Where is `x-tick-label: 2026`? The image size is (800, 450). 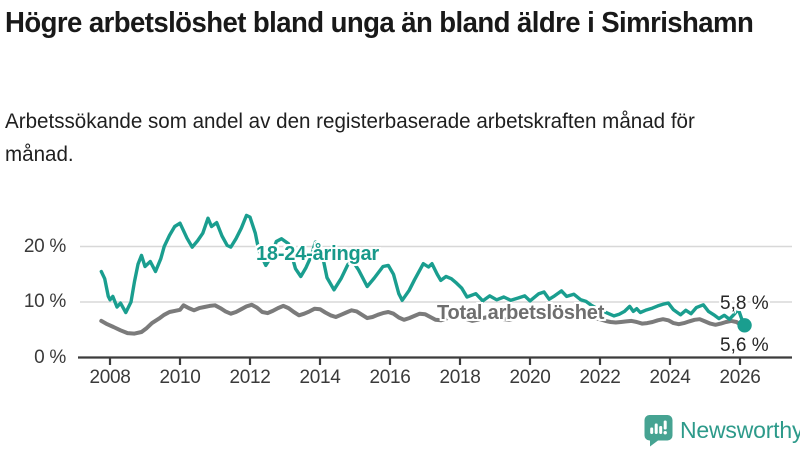
x-tick-label: 2026 is located at coordinates (740, 377).